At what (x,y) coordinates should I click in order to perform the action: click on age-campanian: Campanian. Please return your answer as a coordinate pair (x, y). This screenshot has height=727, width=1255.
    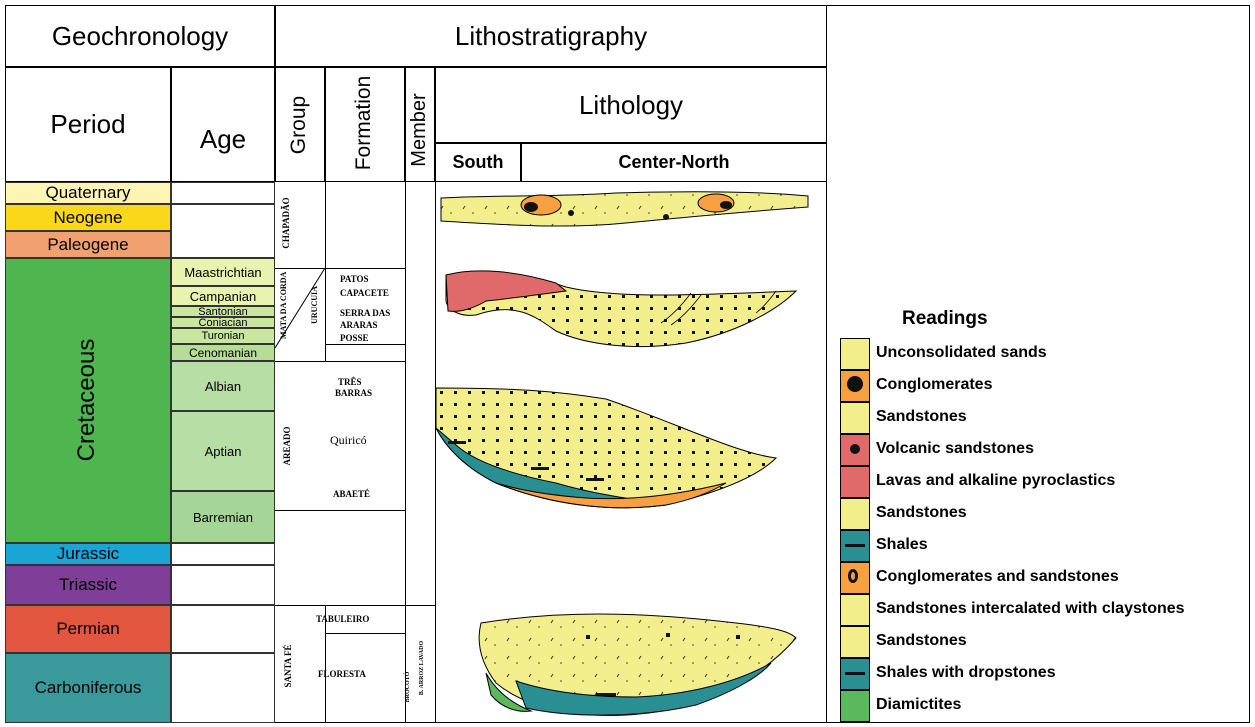
    Looking at the image, I should click on (223, 296).